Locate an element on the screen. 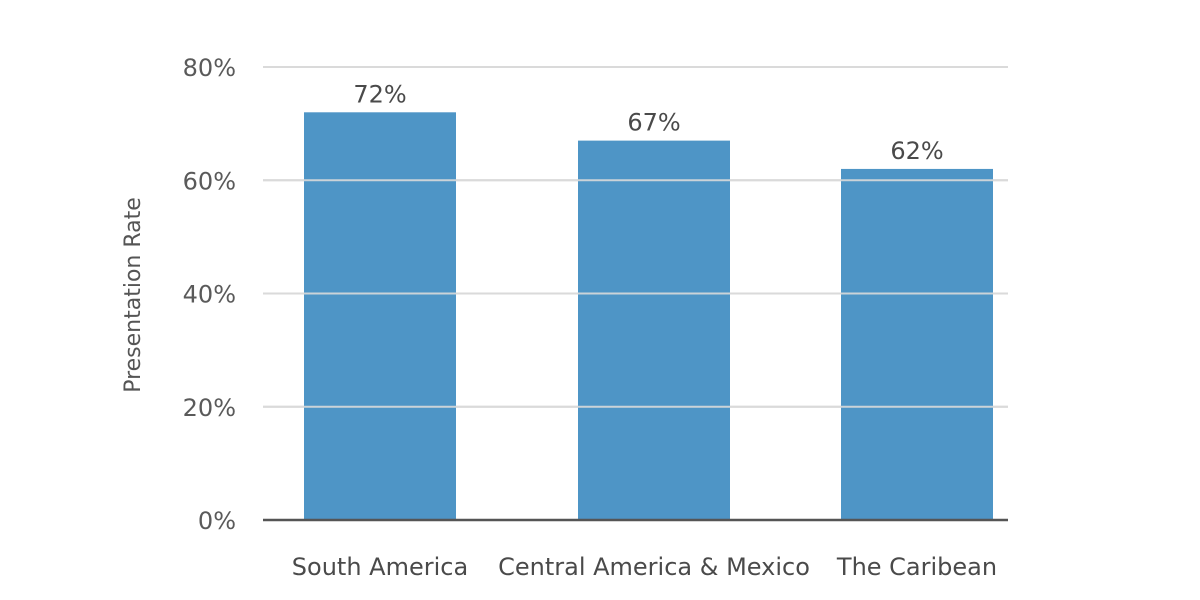 Image resolution: width=1200 pixels, height=600 pixels. y-axis-tick-labels: 0% 20% 40% 60% 80% is located at coordinates (209, 294).